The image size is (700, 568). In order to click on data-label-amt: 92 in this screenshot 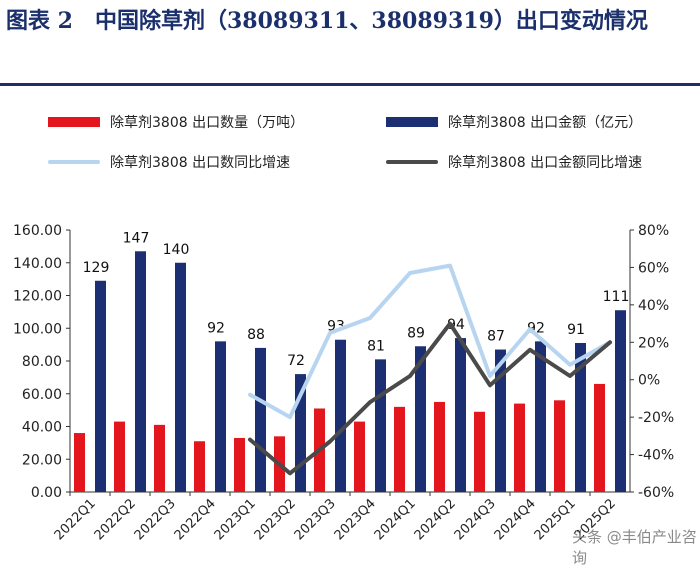, I will do `click(216, 328)`.